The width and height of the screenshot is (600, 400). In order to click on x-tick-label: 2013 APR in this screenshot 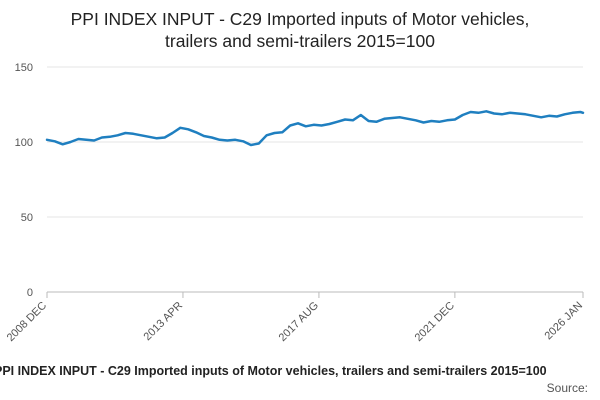, I will do `click(164, 322)`.